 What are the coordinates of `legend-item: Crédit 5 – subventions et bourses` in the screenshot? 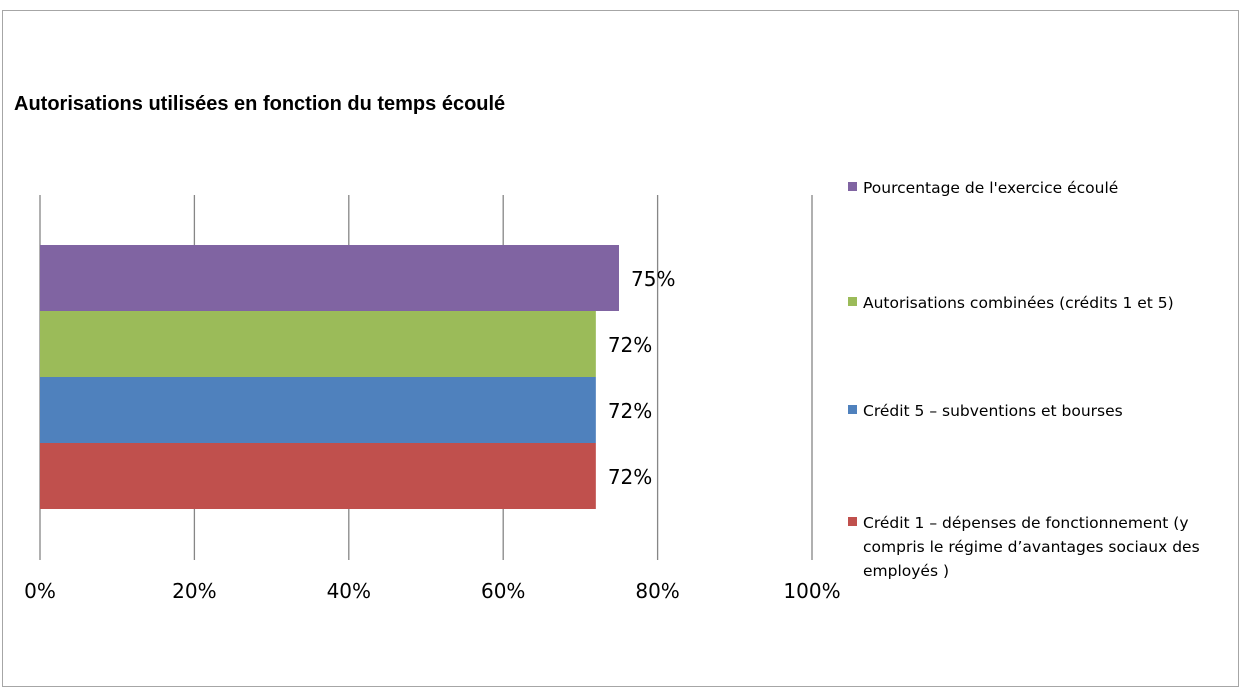 It's located at (1044, 411).